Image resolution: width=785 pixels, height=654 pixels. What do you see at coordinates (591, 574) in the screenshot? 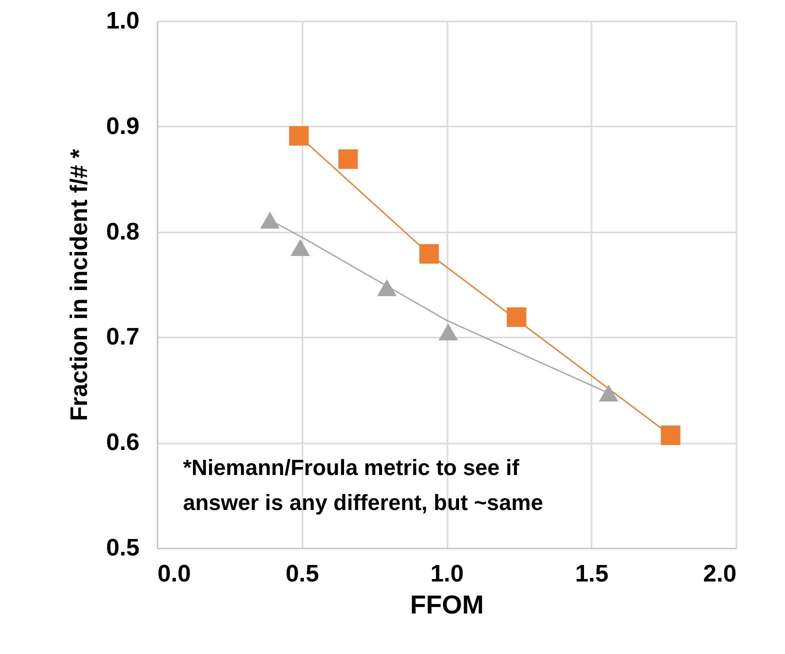
I see `x-tick-label: 1.5` at bounding box center [591, 574].